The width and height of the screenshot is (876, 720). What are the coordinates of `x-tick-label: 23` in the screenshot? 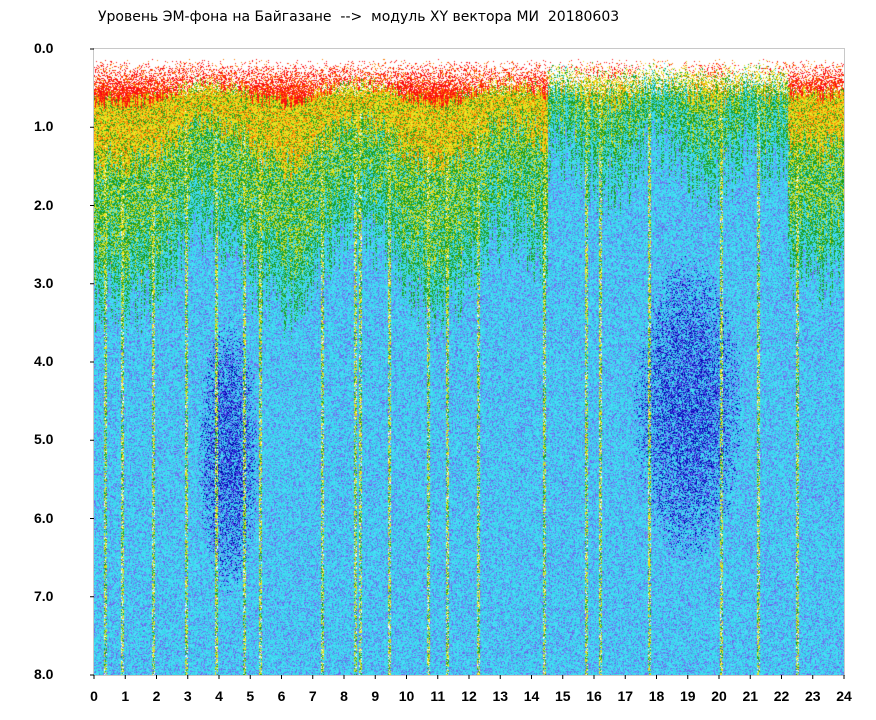 It's located at (812, 696).